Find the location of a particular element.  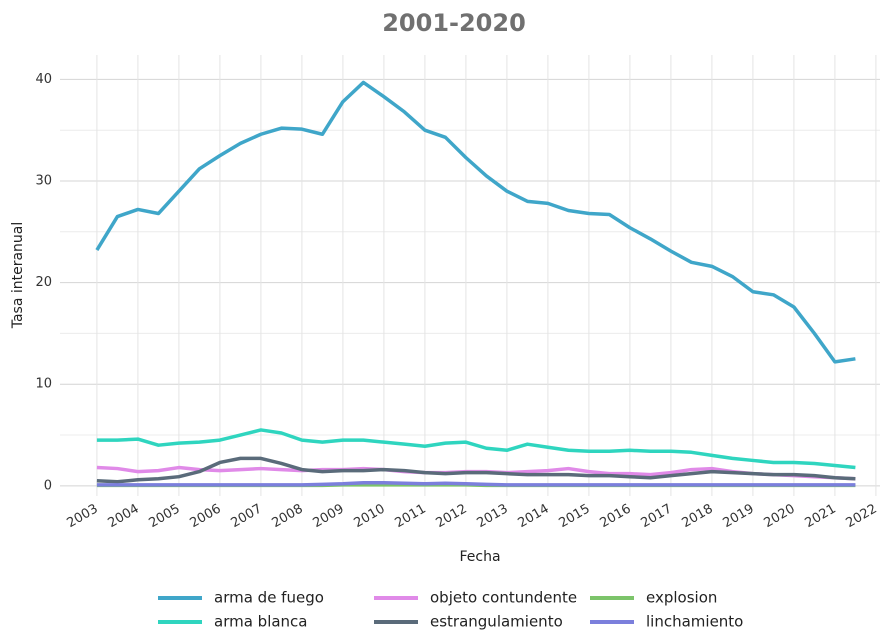

x-tick-label: 2021 is located at coordinates (820, 517).